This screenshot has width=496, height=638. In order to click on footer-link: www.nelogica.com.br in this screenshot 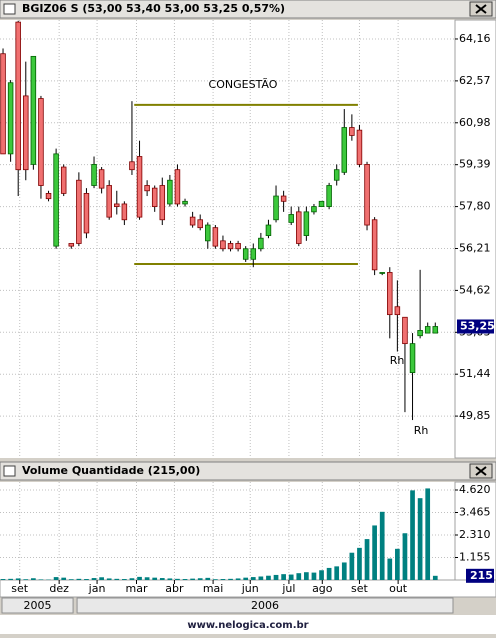, I will do `click(247, 625)`.